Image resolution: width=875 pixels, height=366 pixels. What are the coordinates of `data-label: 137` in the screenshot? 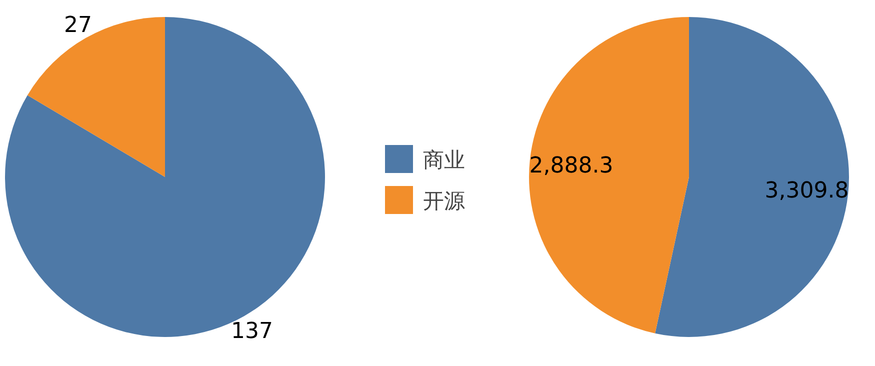 It's located at (252, 331).